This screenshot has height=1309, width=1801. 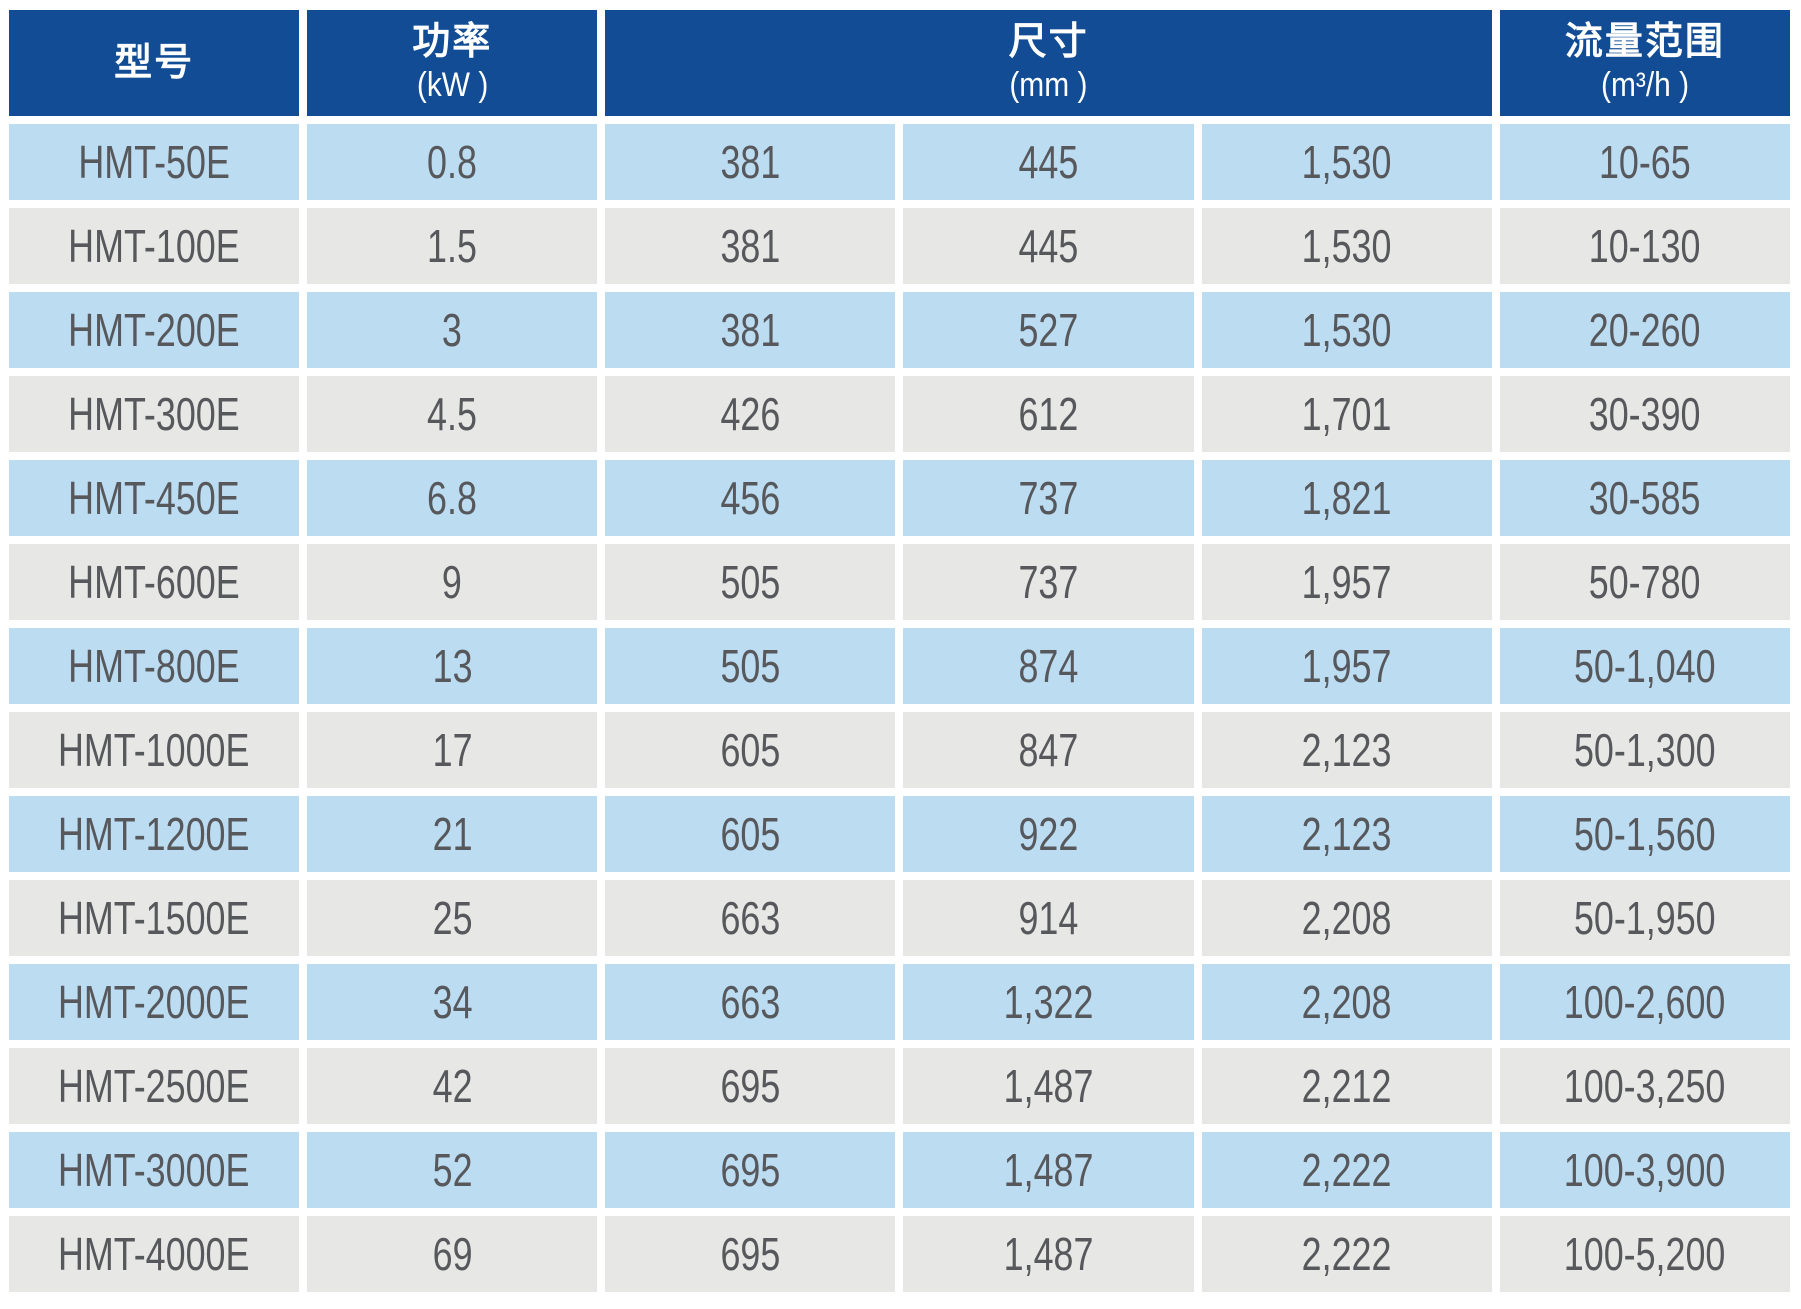 I want to click on cell-model: HMT-450E, so click(x=154, y=498).